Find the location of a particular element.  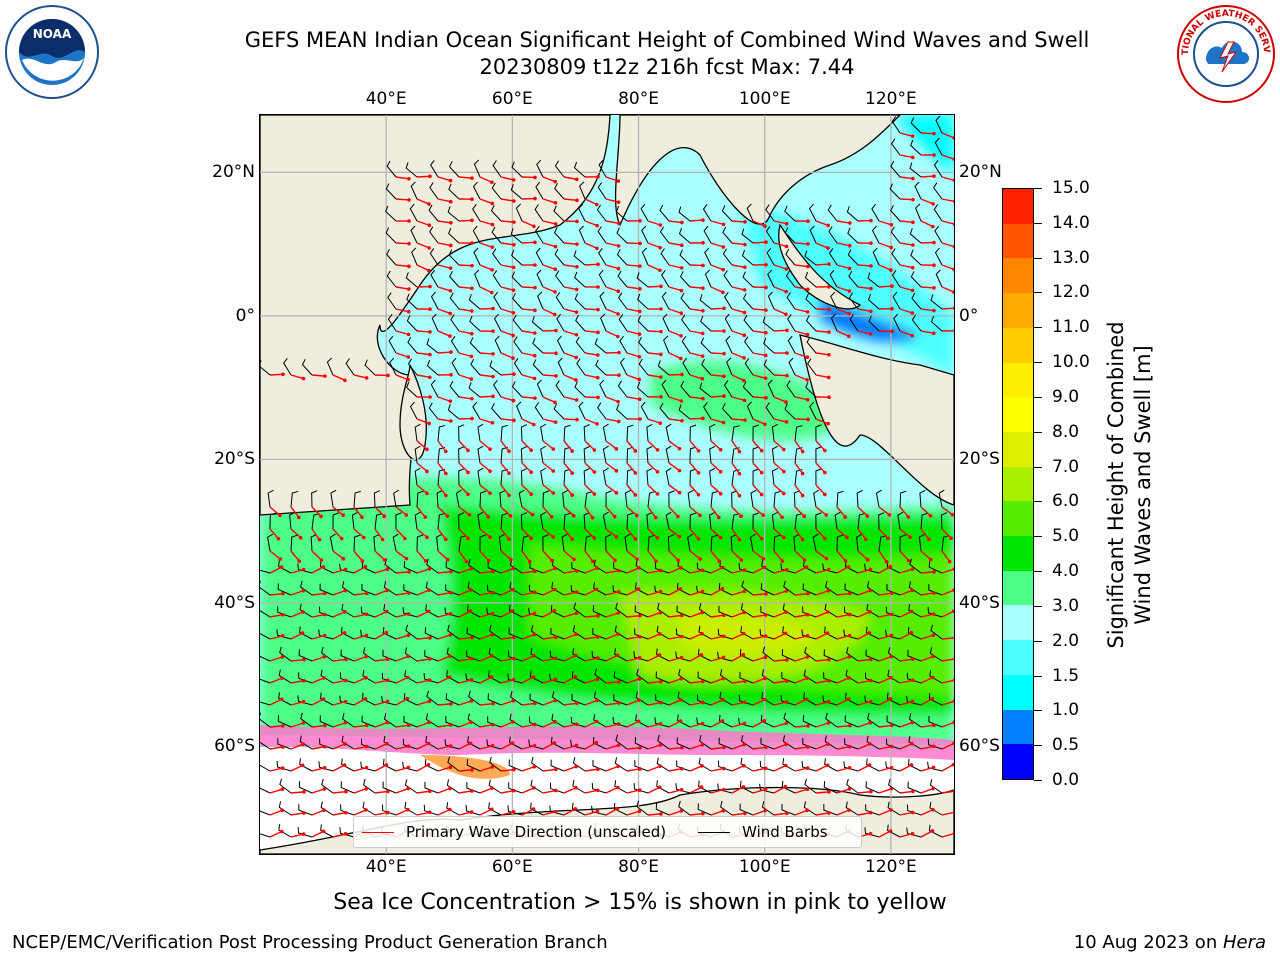

colorbar-tick-label: 9.0 is located at coordinates (1066, 396).